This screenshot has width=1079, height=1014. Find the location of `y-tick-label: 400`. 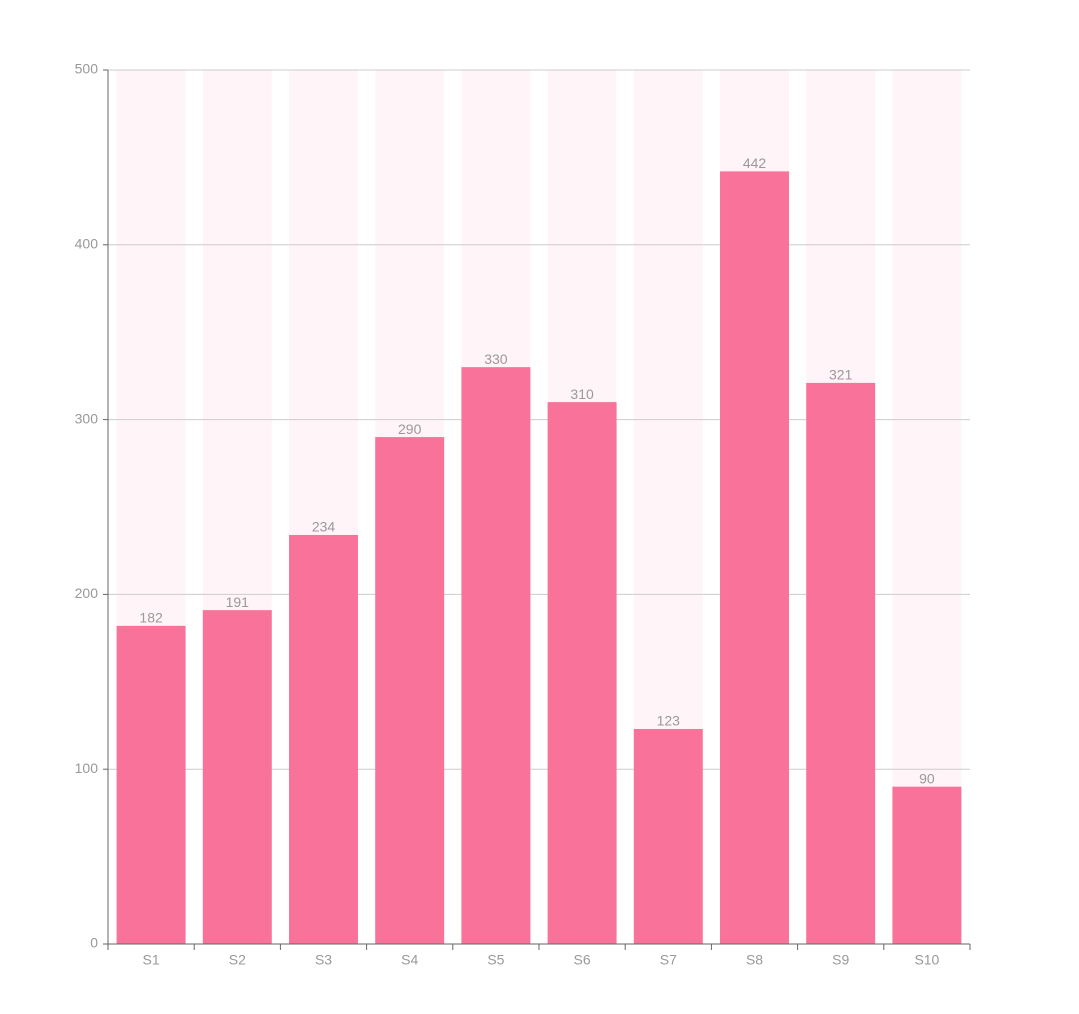

y-tick-label: 400 is located at coordinates (87, 244).